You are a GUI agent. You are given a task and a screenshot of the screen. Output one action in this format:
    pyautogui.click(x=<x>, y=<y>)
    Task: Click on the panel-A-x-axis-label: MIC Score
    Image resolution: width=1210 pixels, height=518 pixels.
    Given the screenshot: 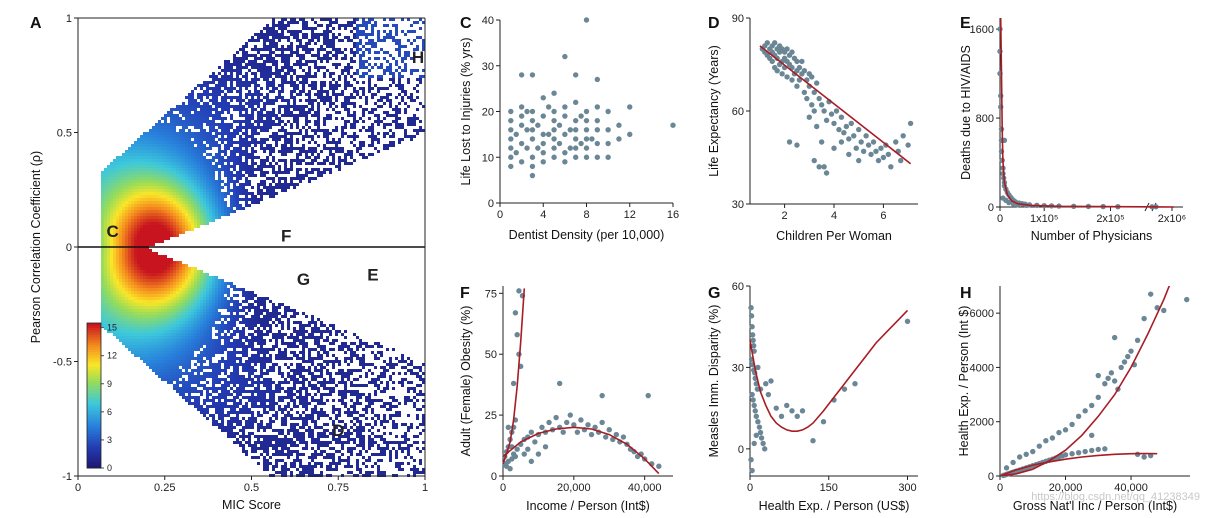 What is the action you would take?
    pyautogui.click(x=251, y=505)
    